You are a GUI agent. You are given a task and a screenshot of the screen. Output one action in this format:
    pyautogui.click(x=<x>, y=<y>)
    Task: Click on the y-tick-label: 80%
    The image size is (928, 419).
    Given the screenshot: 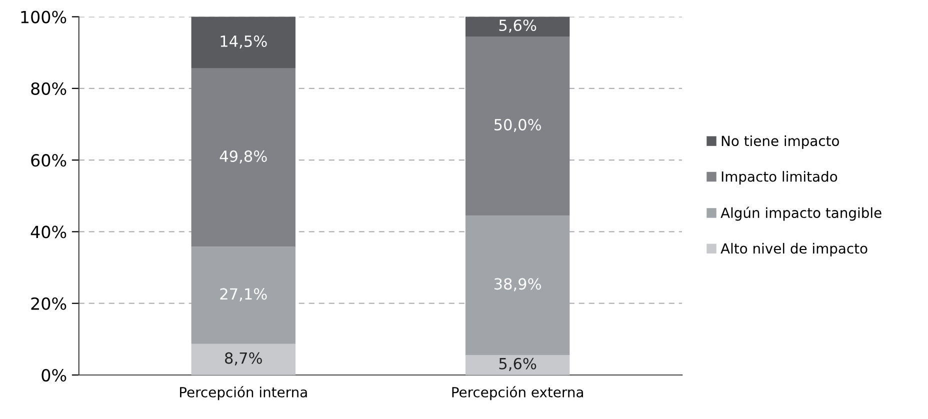 What is the action you would take?
    pyautogui.click(x=48, y=88)
    